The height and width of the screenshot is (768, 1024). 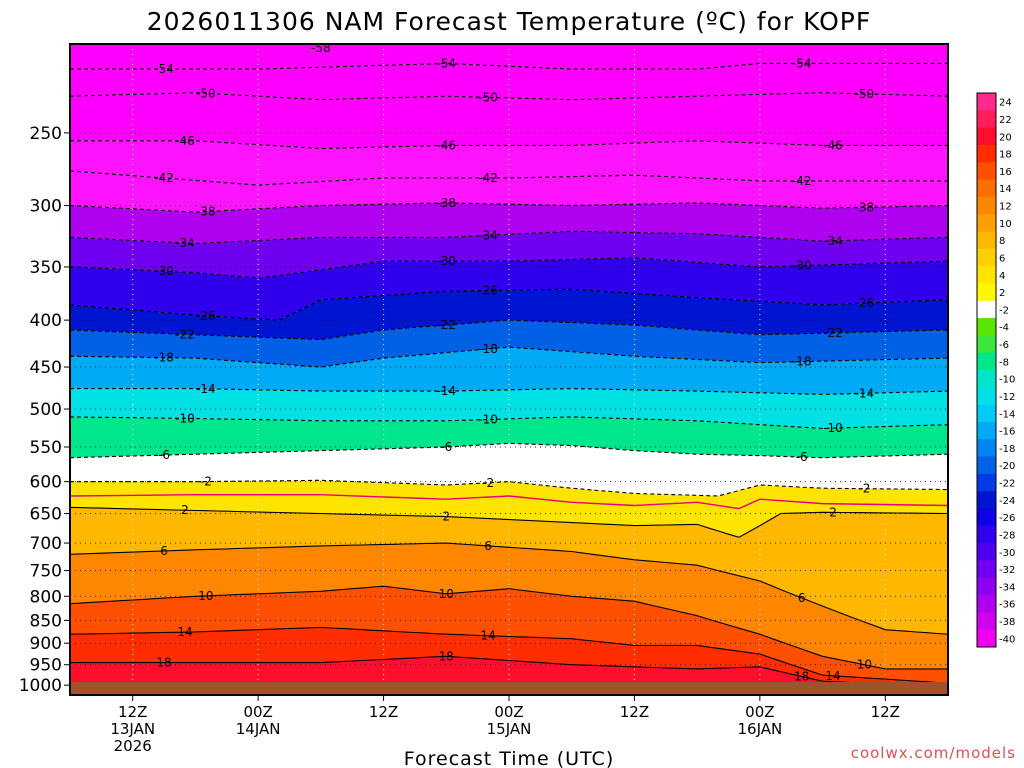 I want to click on y-tick-label: 600, so click(x=46, y=483).